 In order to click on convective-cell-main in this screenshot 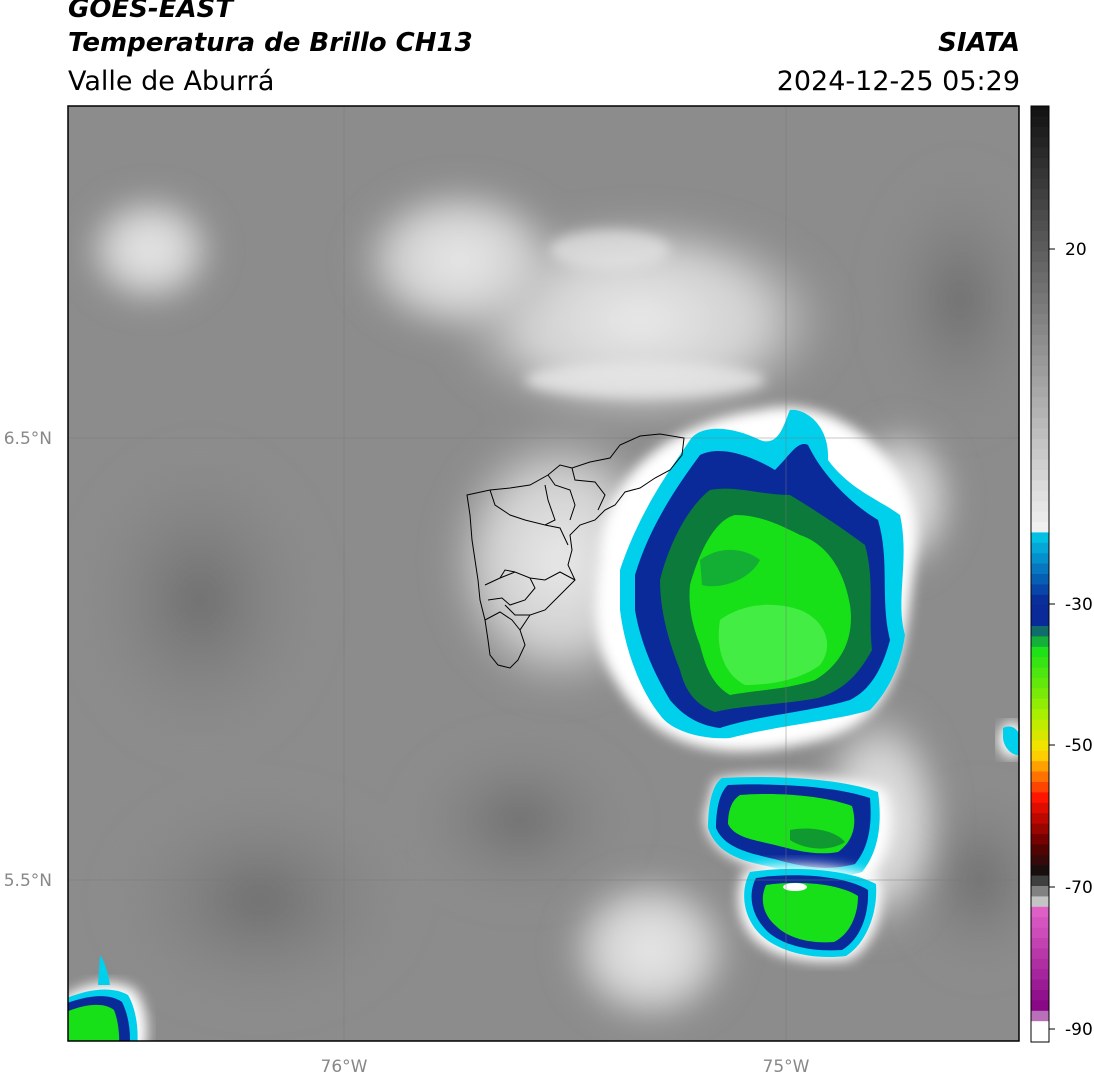, I will do `click(756, 579)`.